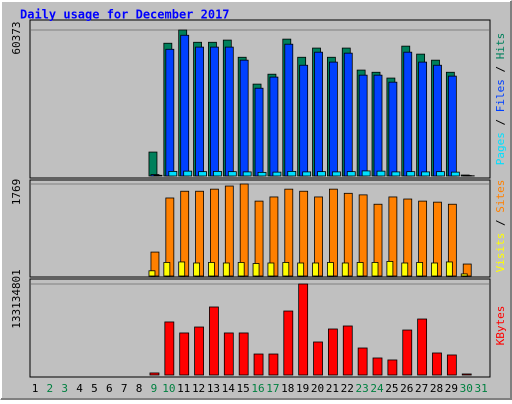 The width and height of the screenshot is (512, 404). What do you see at coordinates (480, 388) in the screenshot?
I see `x-tick-label: 31` at bounding box center [480, 388].